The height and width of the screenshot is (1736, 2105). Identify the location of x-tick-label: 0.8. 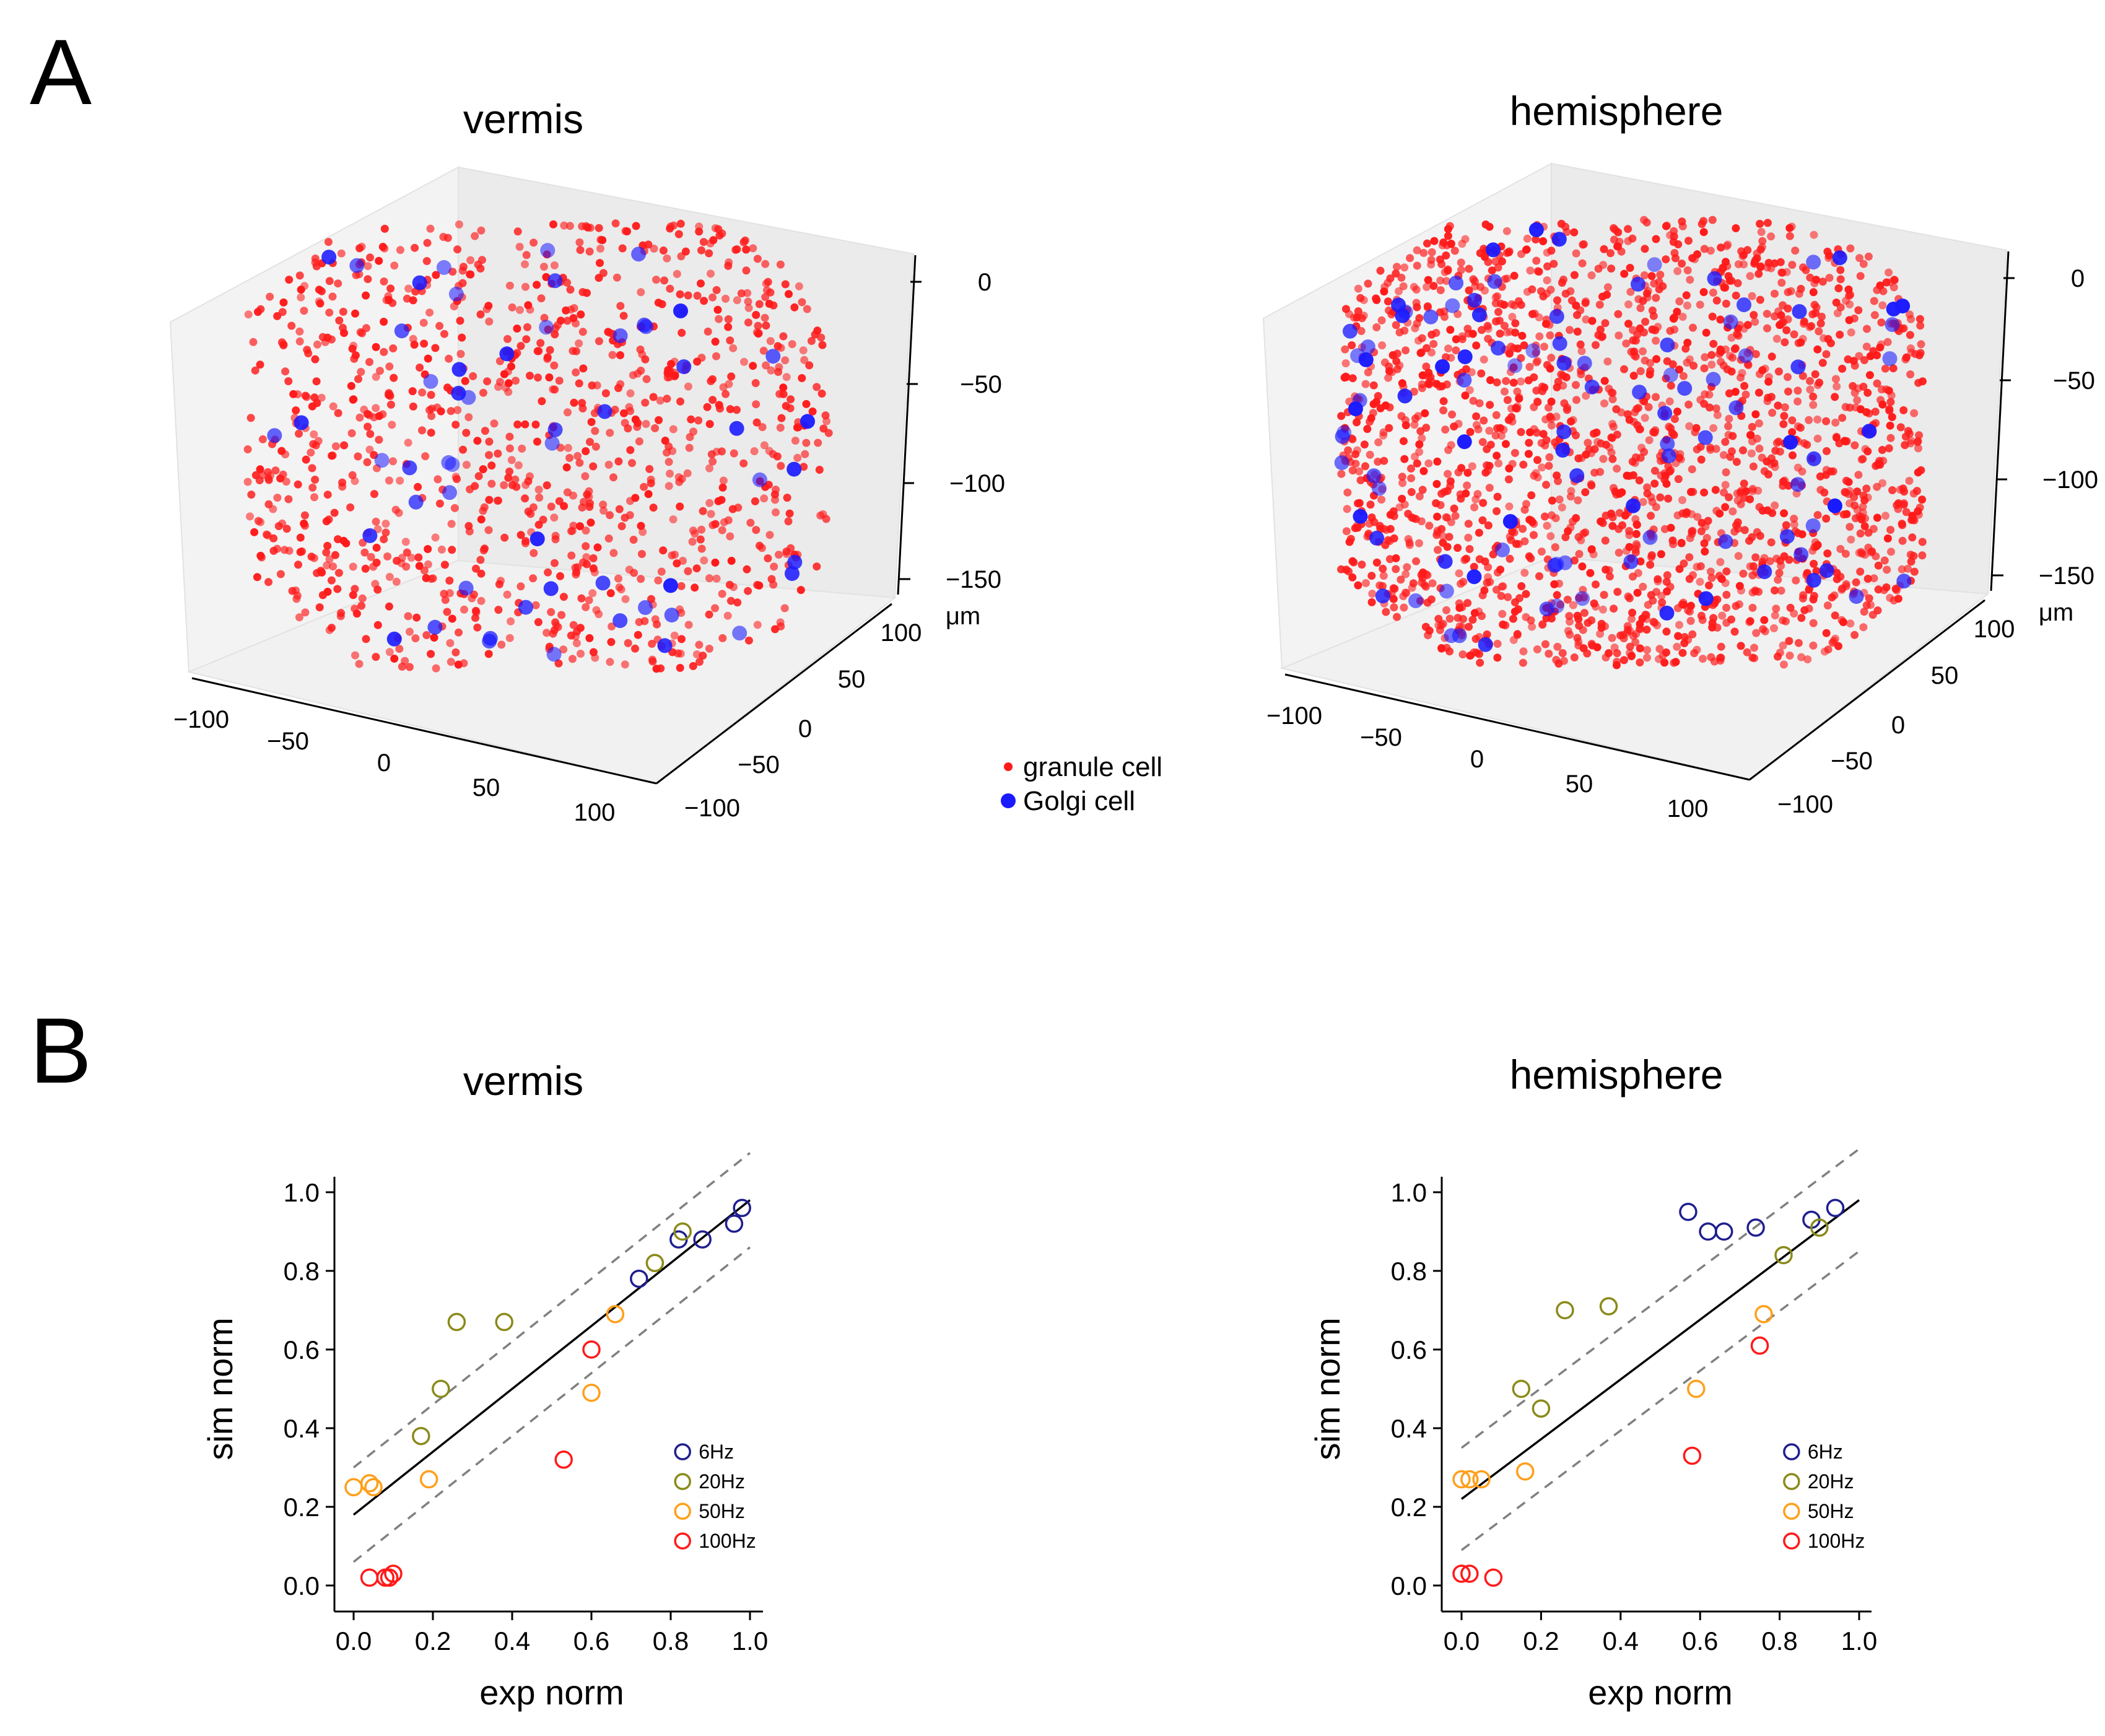
(671, 1640).